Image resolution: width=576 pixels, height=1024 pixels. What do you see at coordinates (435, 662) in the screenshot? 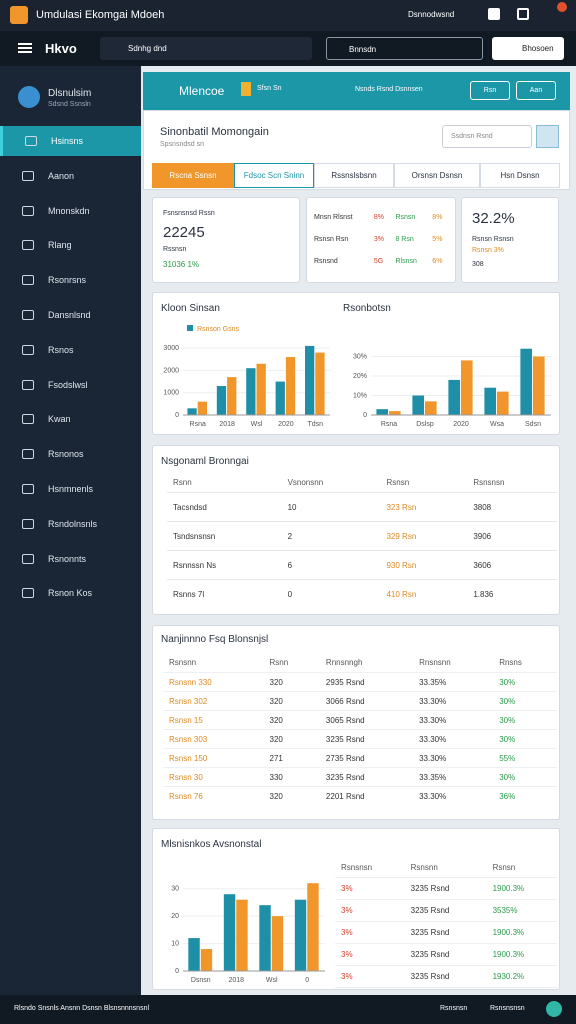
I see `column-header: Rnsnsnn` at bounding box center [435, 662].